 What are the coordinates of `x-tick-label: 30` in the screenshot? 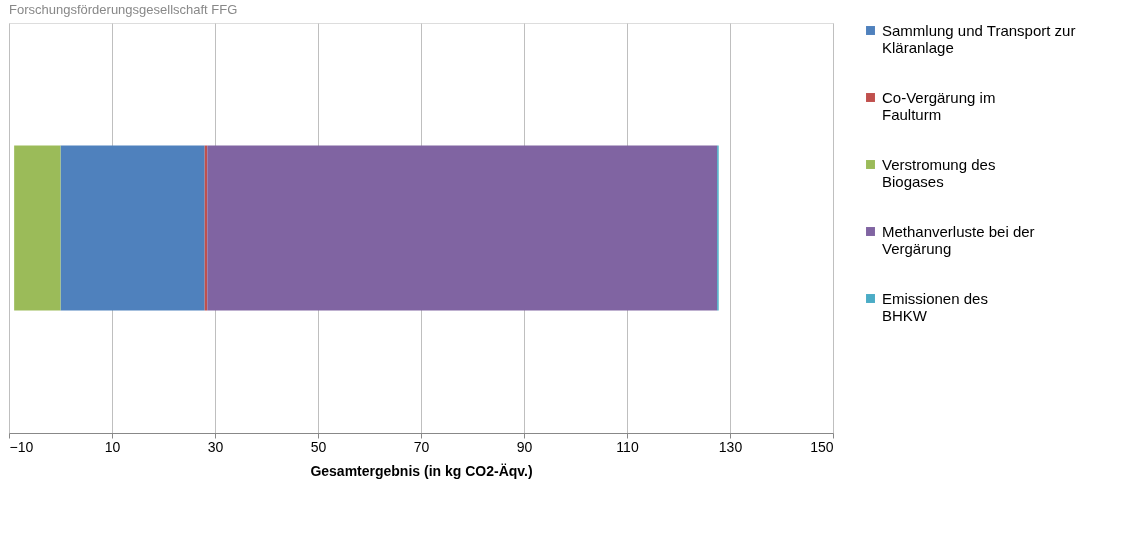 It's located at (215, 446).